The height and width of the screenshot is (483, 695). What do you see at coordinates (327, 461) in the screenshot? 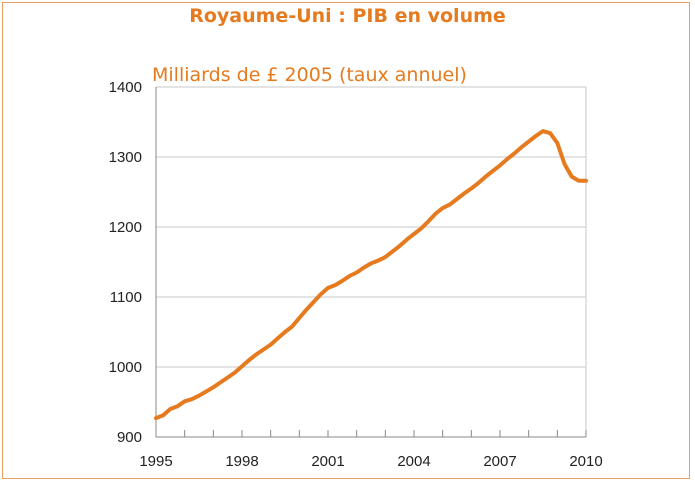
I see `x-tick-label: 2001` at bounding box center [327, 461].